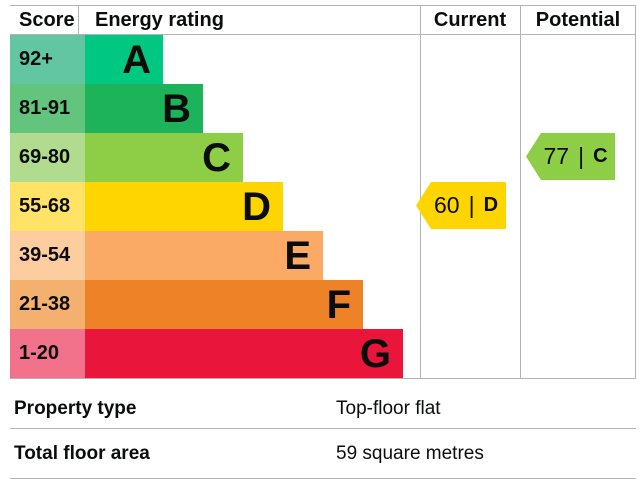 Image resolution: width=644 pixels, height=484 pixels. I want to click on band-row-a: 92+ A, so click(322, 59).